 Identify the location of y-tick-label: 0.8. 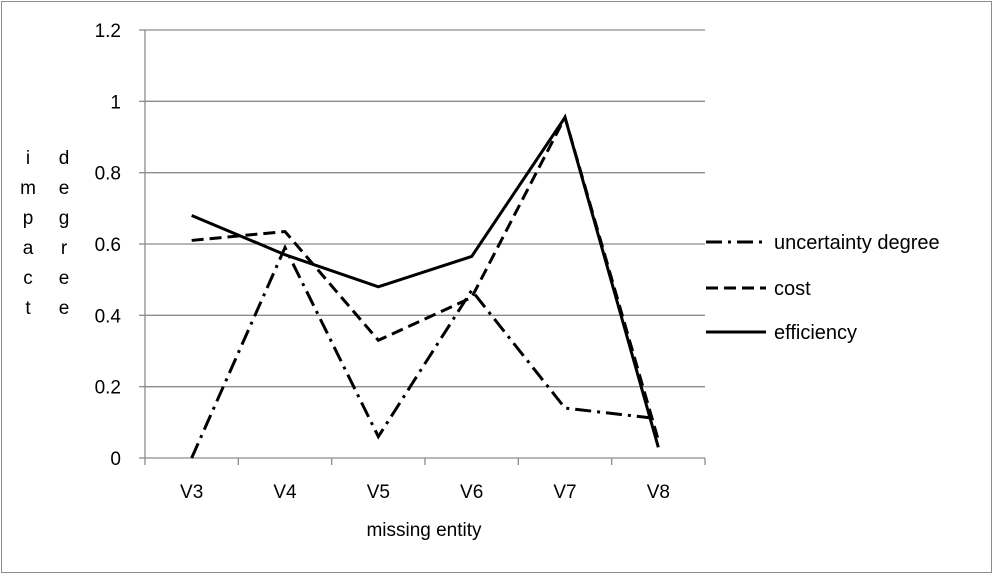
(108, 174).